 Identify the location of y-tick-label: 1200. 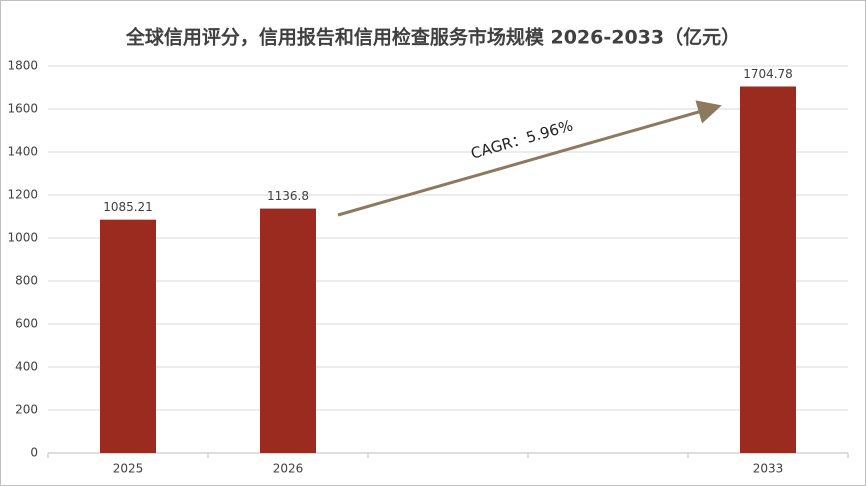
(22, 195).